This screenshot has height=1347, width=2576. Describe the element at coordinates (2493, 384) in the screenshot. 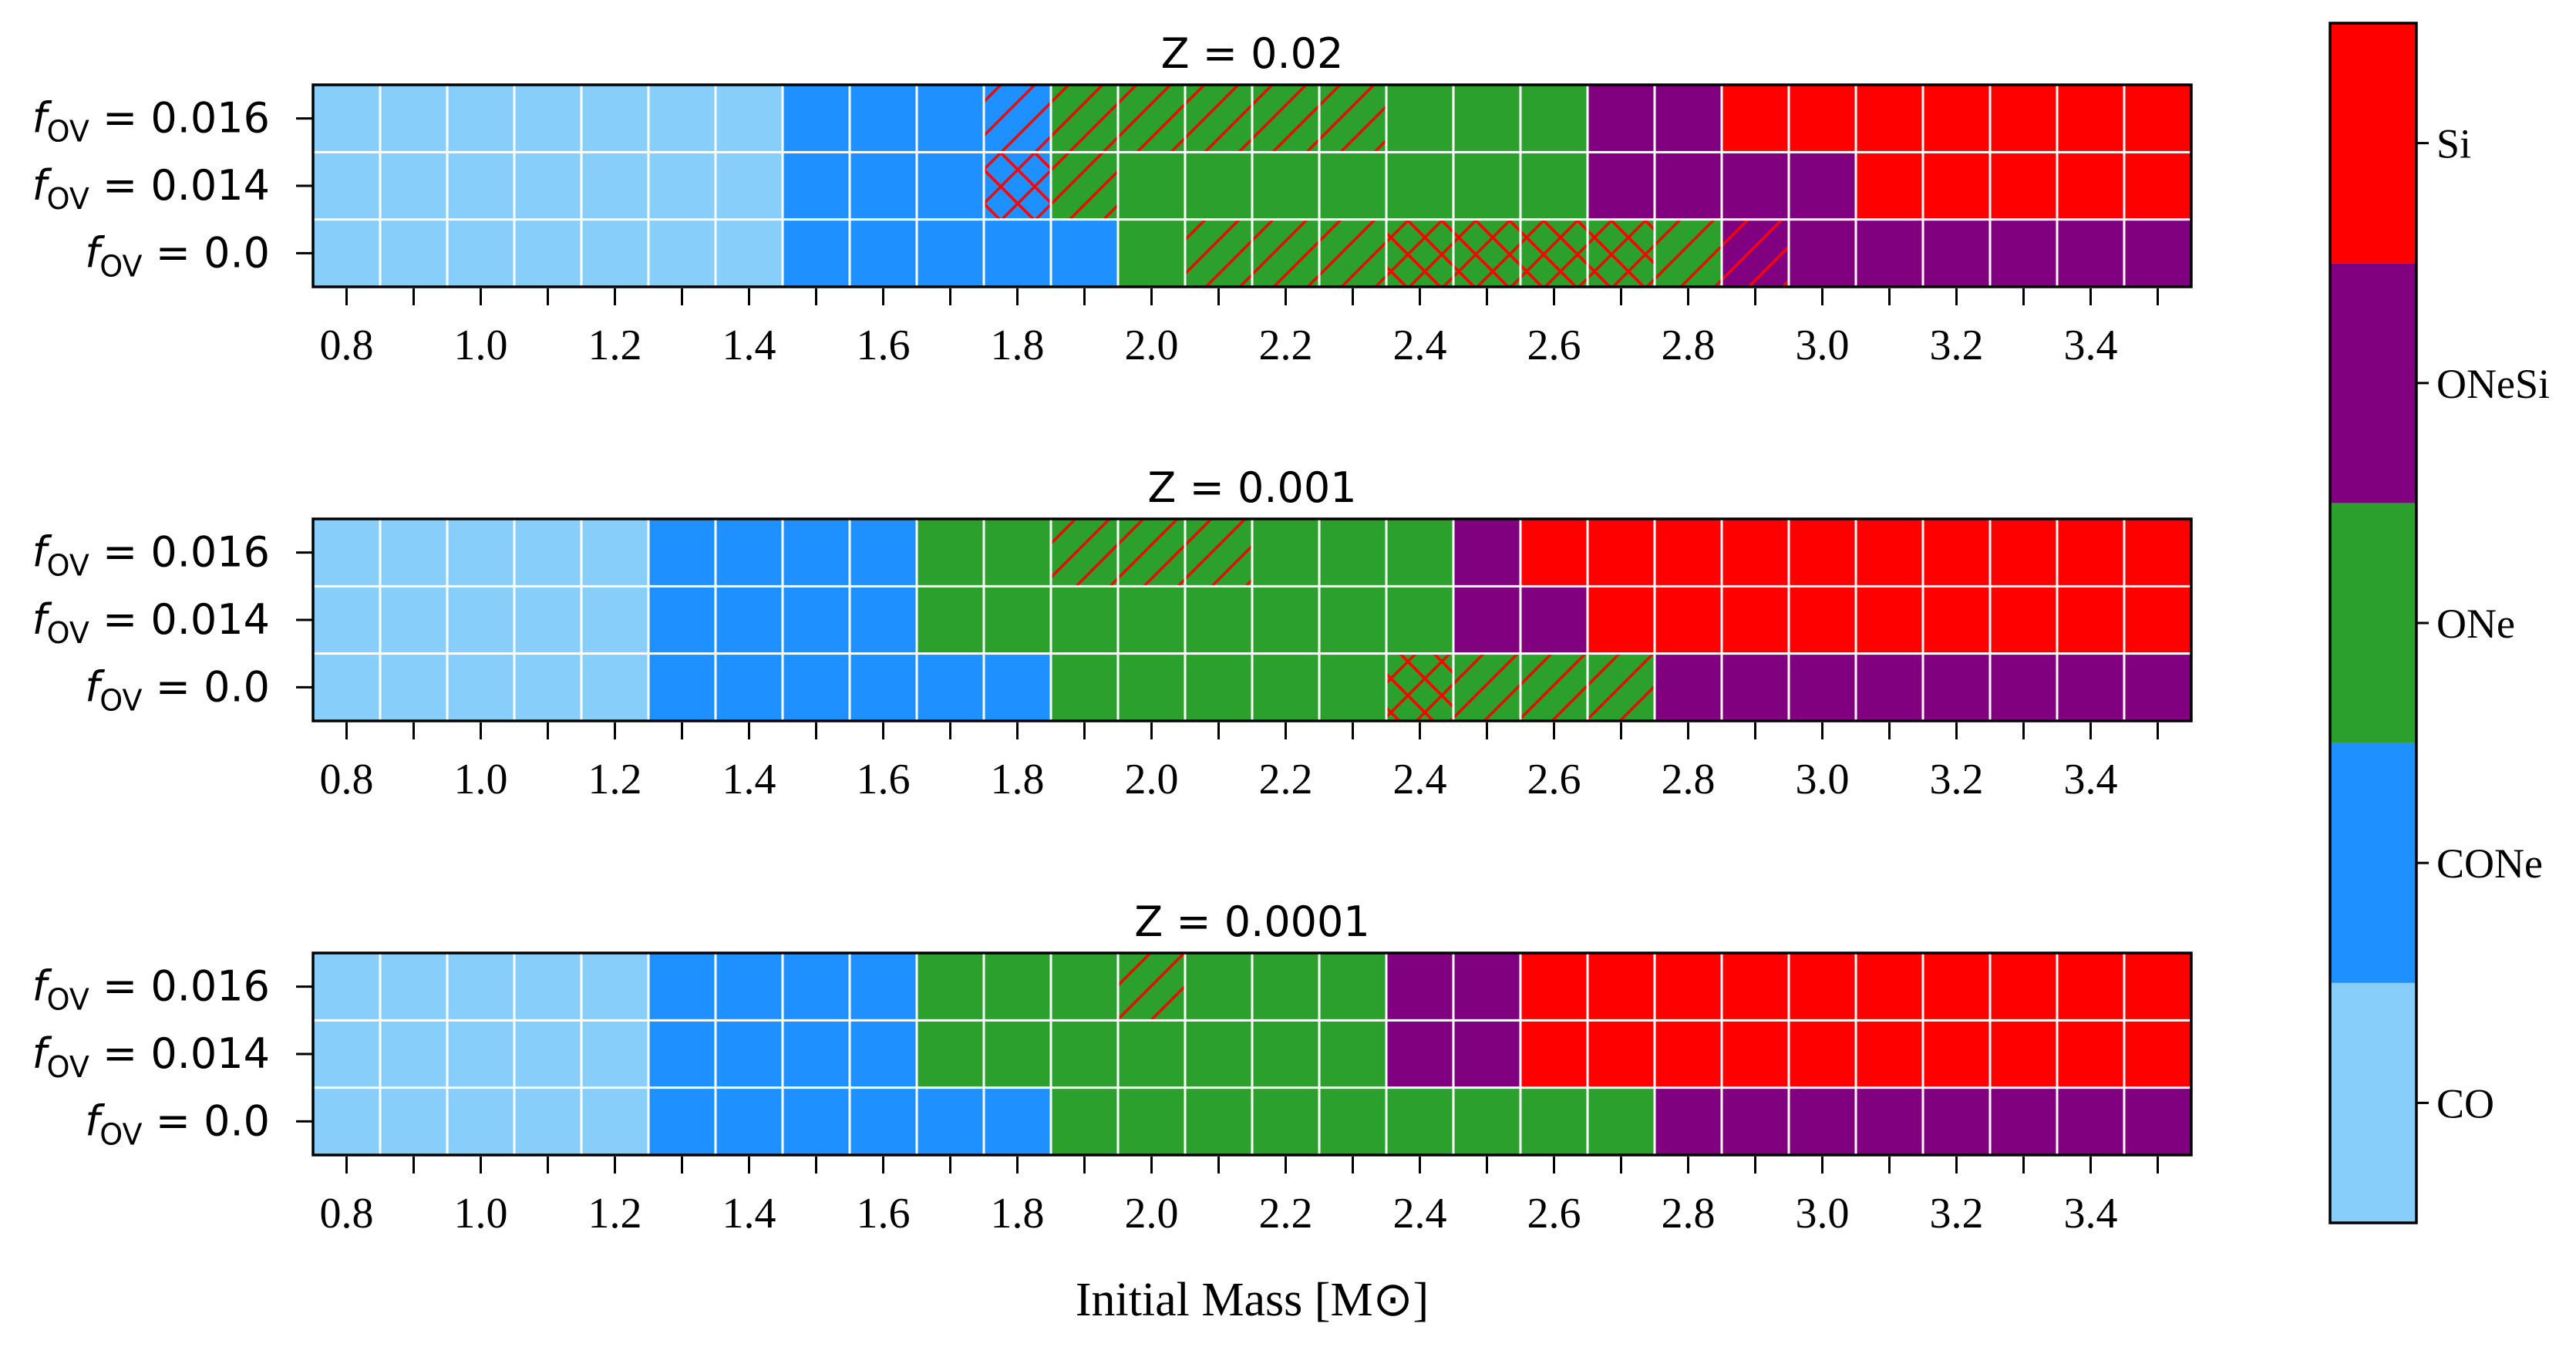

I see `colorbar-label: ONeSi` at that location.